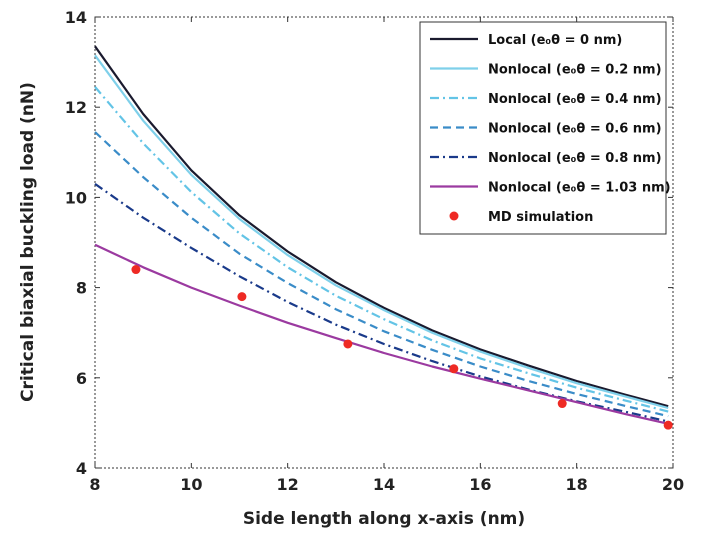 This screenshot has height=535, width=715. I want to click on legend-label: Local (e₀θ = 0 nm), so click(555, 40).